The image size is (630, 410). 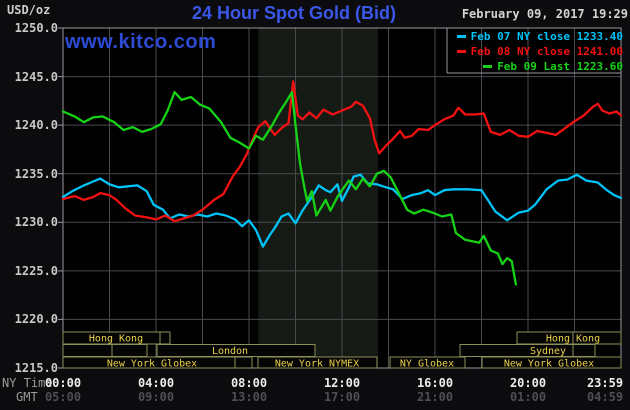 What do you see at coordinates (461, 51) in the screenshot?
I see `feb08-swatch-icon` at bounding box center [461, 51].